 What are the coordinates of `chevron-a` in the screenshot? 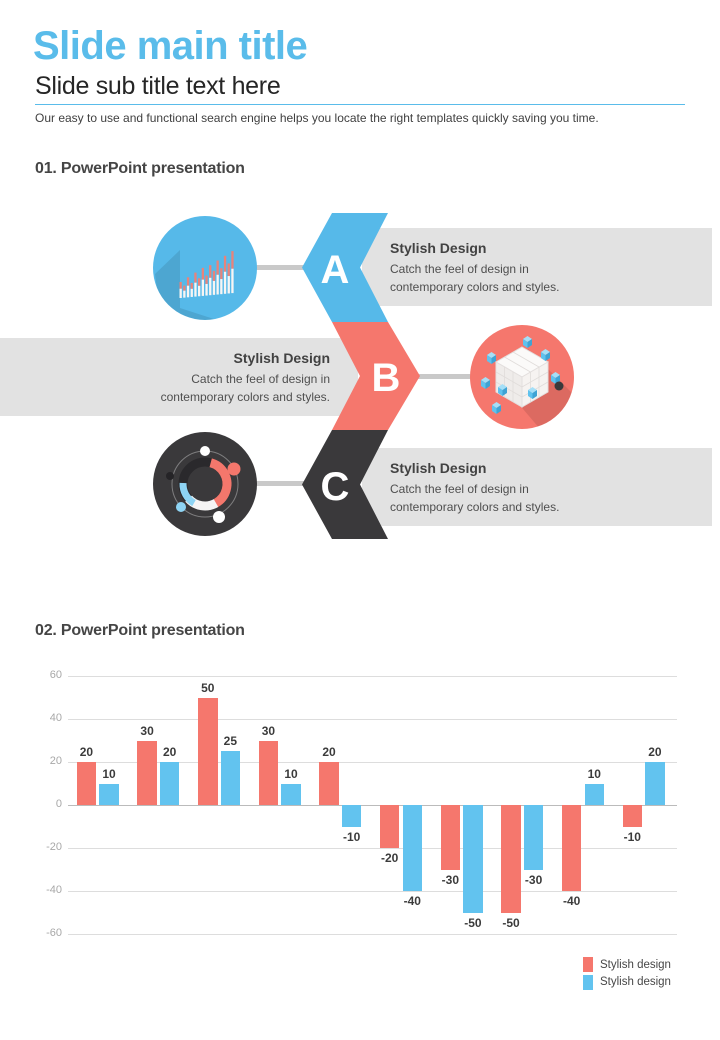 It's located at (345, 267).